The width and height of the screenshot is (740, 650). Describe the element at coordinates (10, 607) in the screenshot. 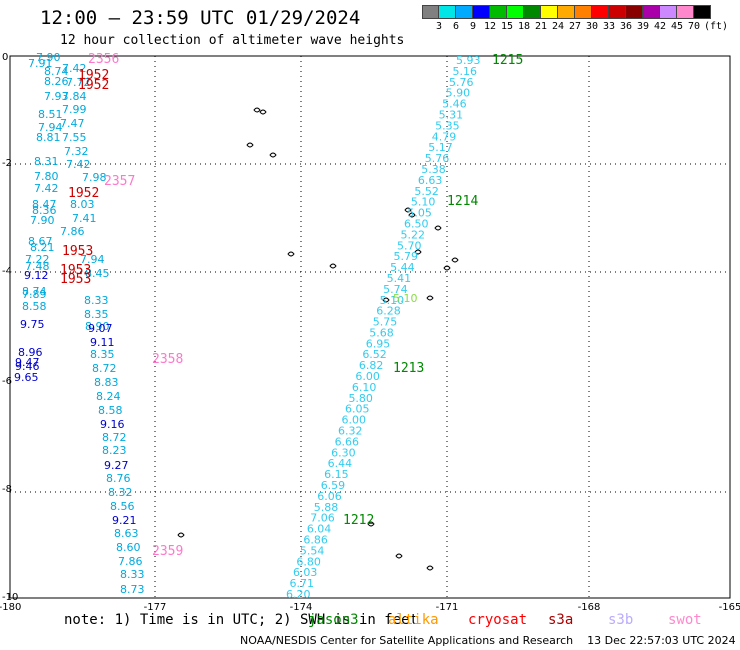

I see `lon-tick-label: -180` at that location.